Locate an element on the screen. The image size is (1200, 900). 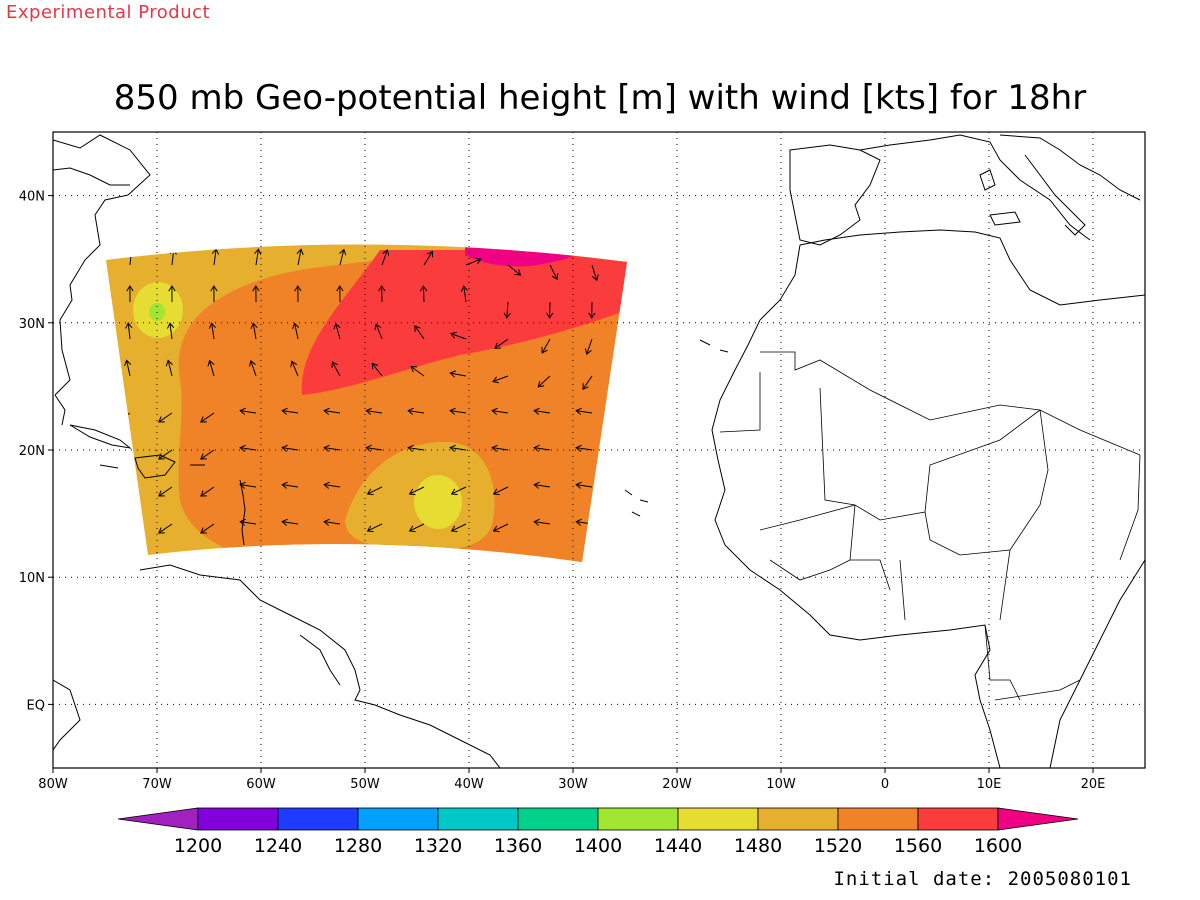
colorbar-level-label: 1520 is located at coordinates (838, 846).